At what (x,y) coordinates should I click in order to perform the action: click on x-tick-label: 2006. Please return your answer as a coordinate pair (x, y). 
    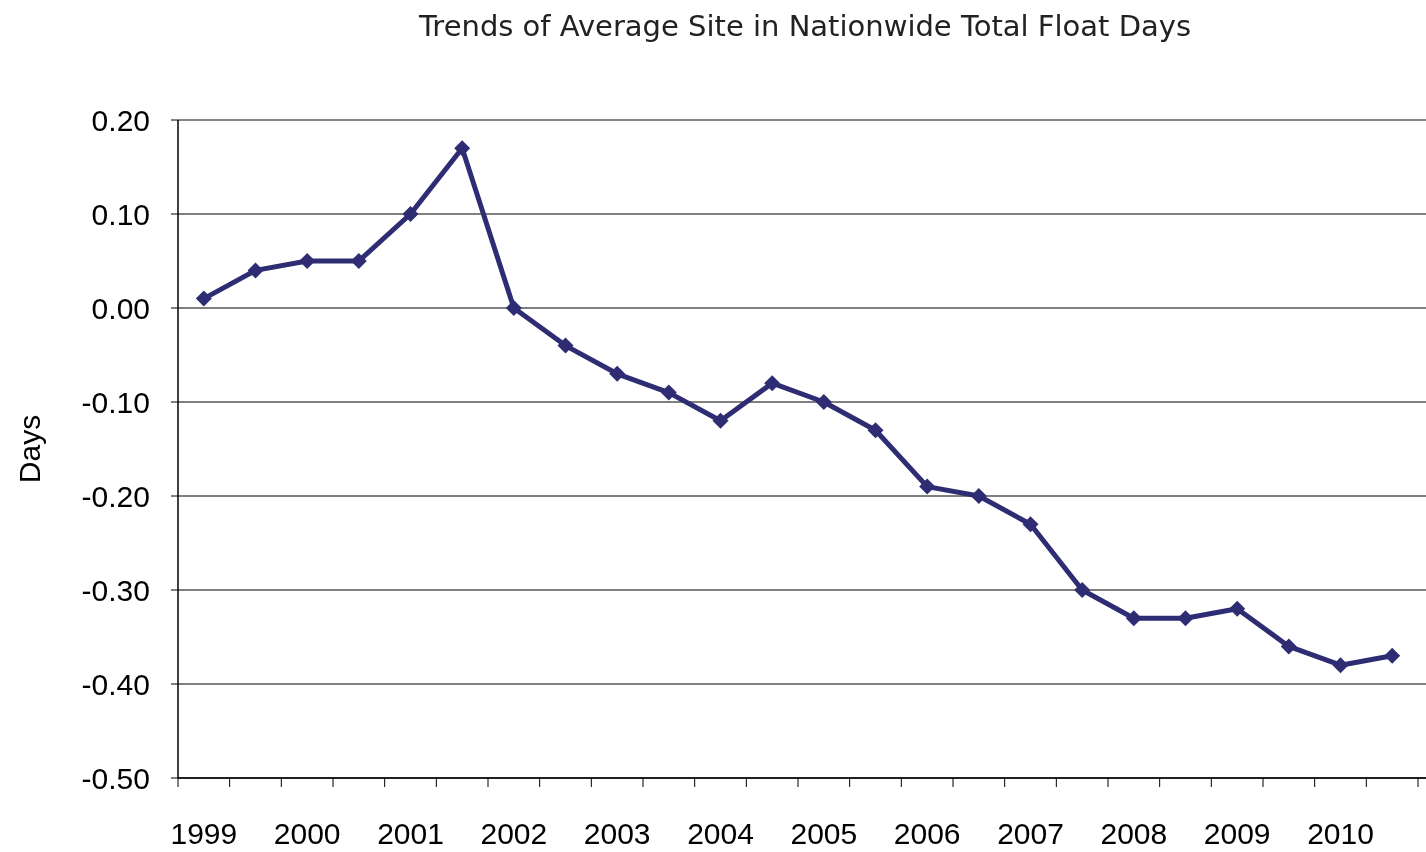
    Looking at the image, I should click on (927, 833).